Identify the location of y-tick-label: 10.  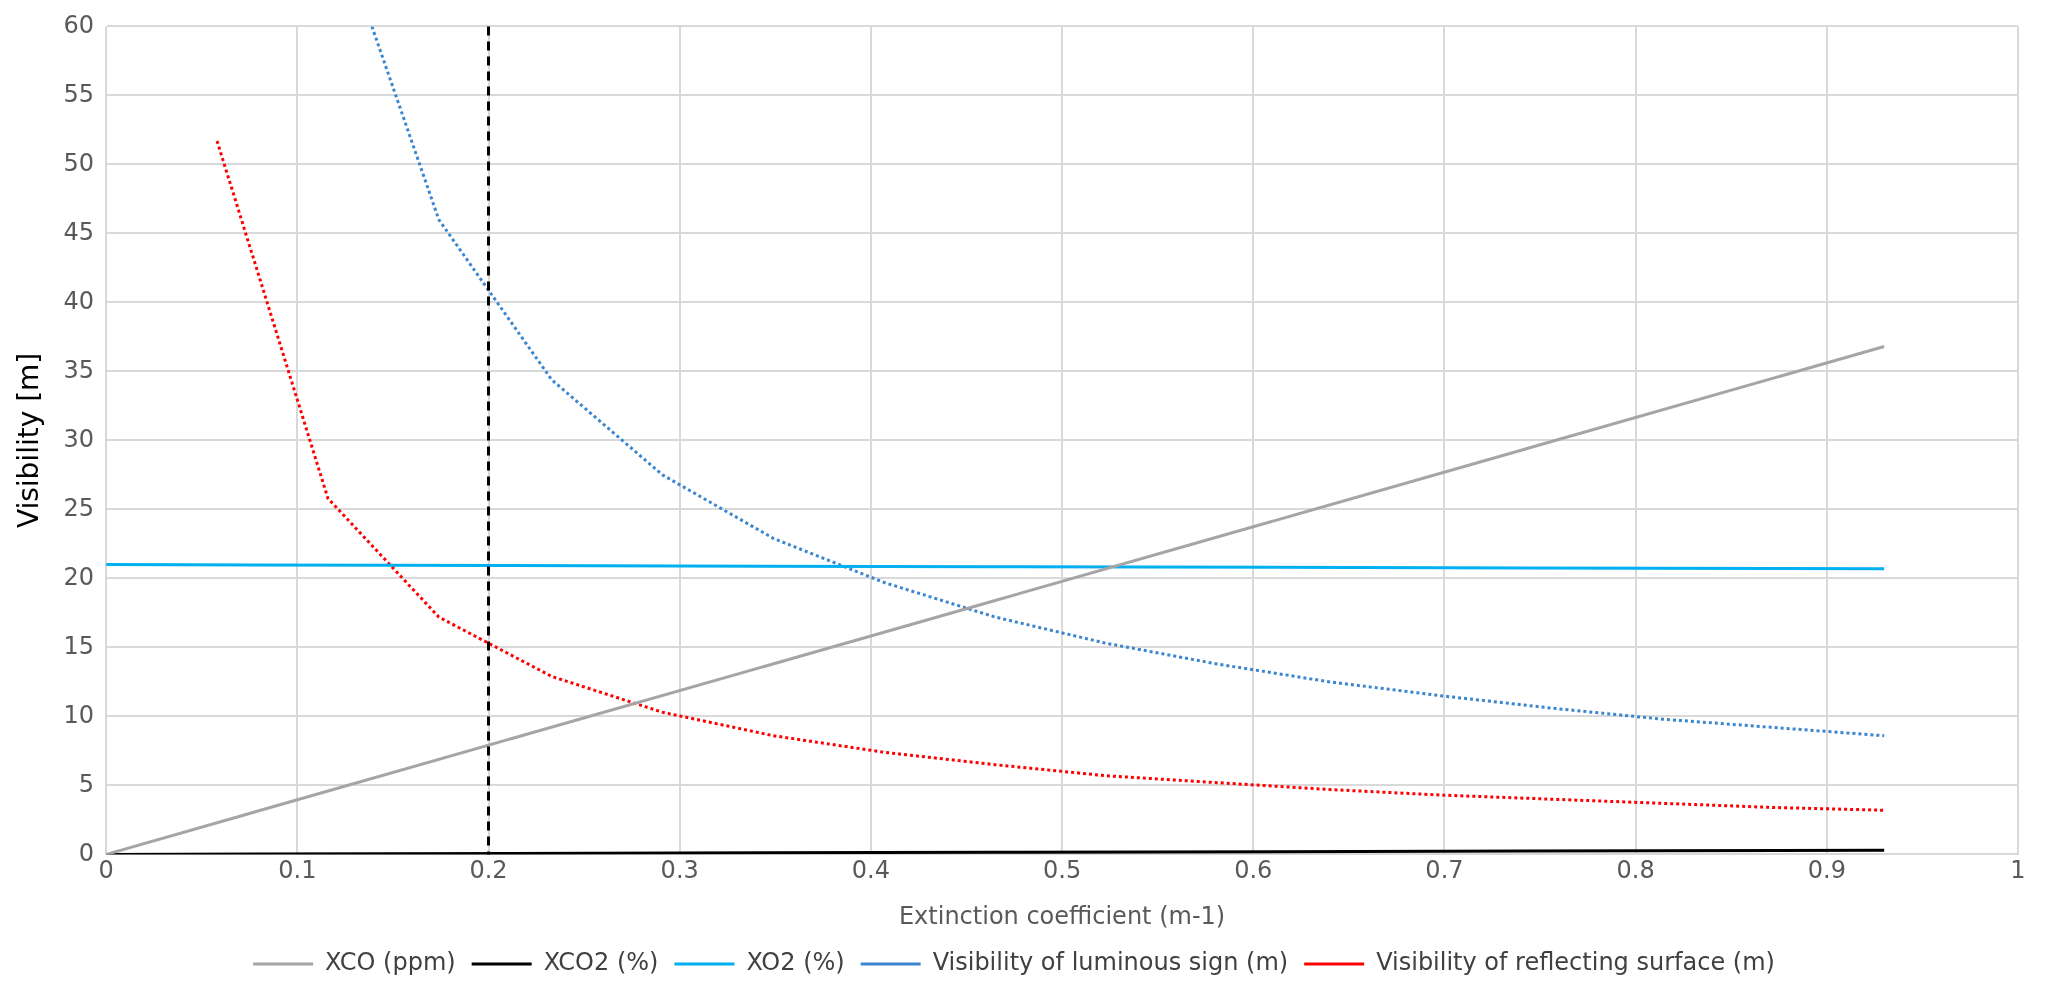
(79, 714).